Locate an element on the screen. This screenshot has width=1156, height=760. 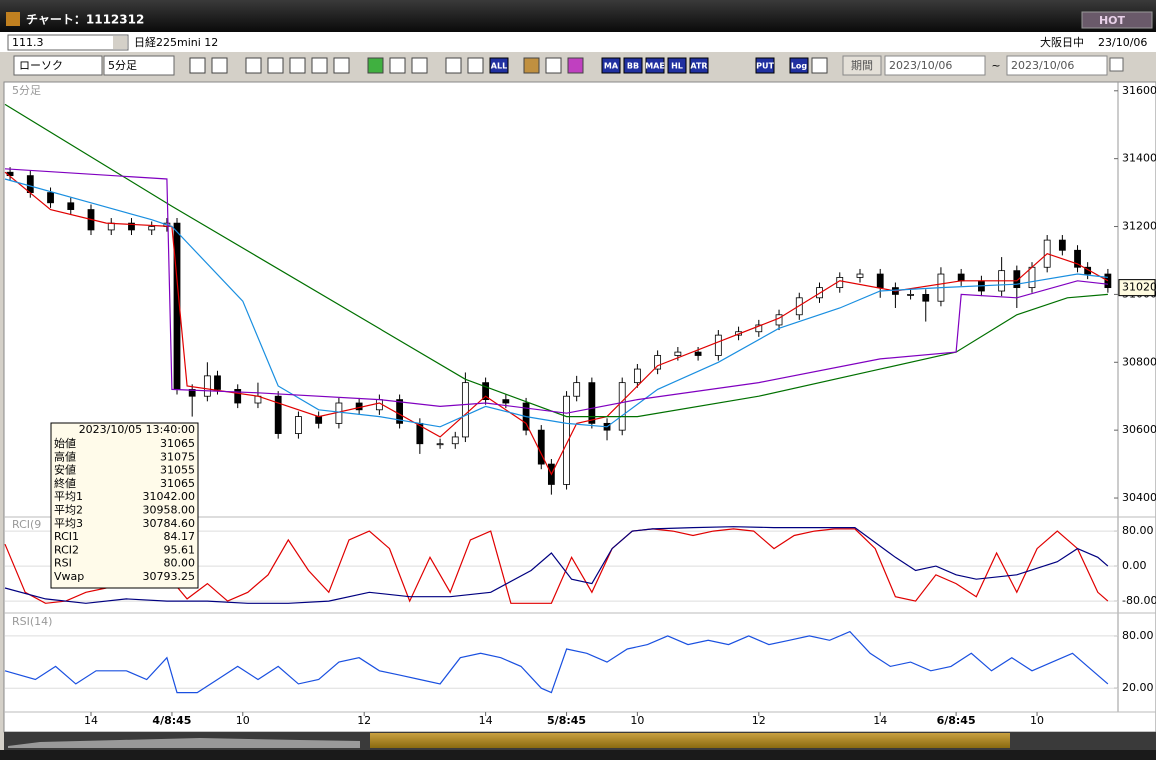
interval-select is located at coordinates (139, 65).